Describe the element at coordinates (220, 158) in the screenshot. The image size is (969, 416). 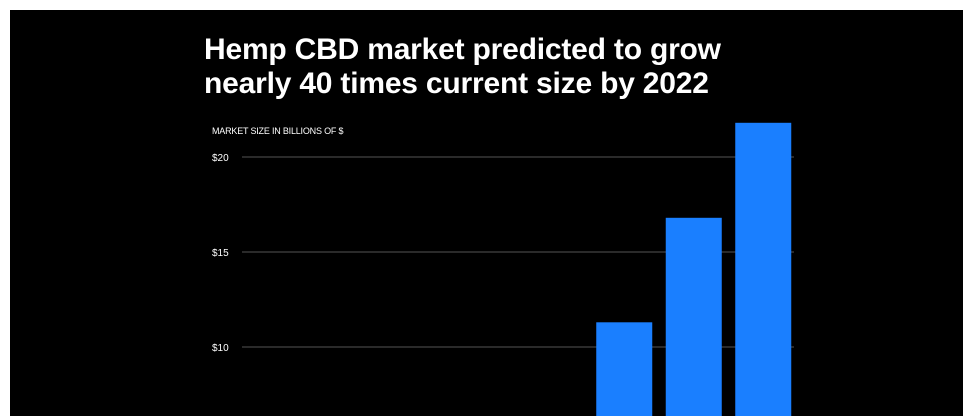
I see `y-tick-label-0: $20` at that location.